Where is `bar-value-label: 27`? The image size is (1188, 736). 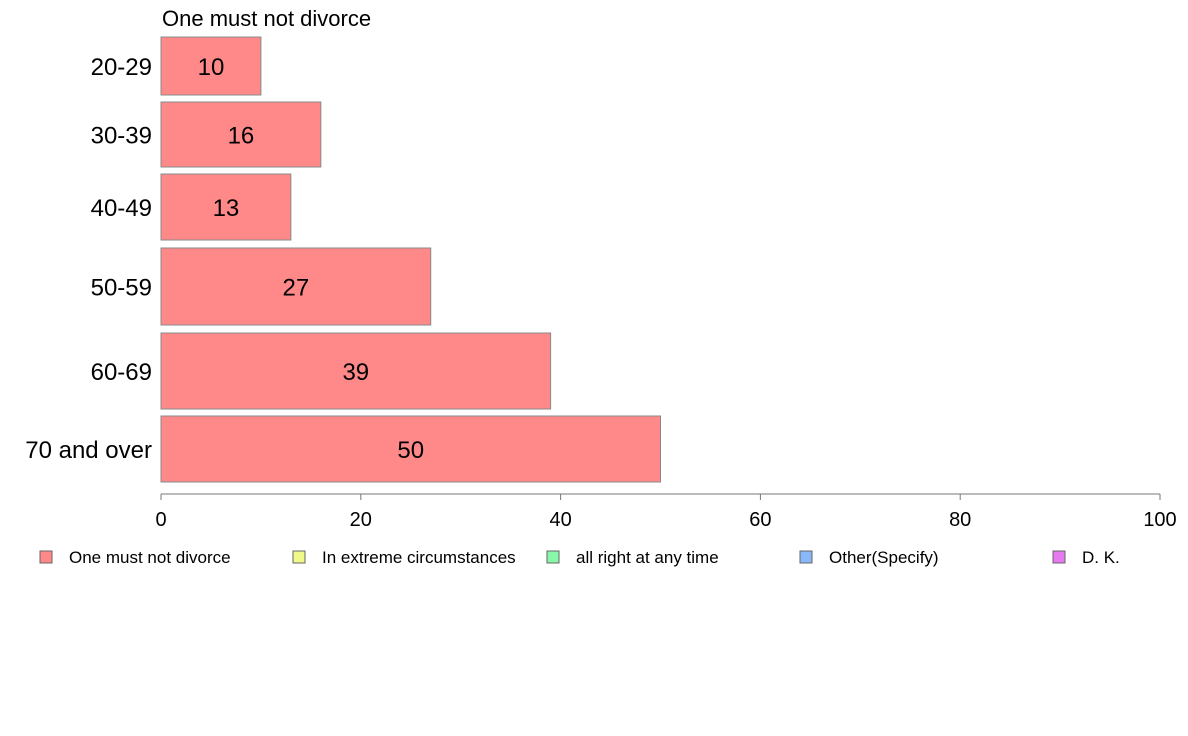 bar-value-label: 27 is located at coordinates (296, 288).